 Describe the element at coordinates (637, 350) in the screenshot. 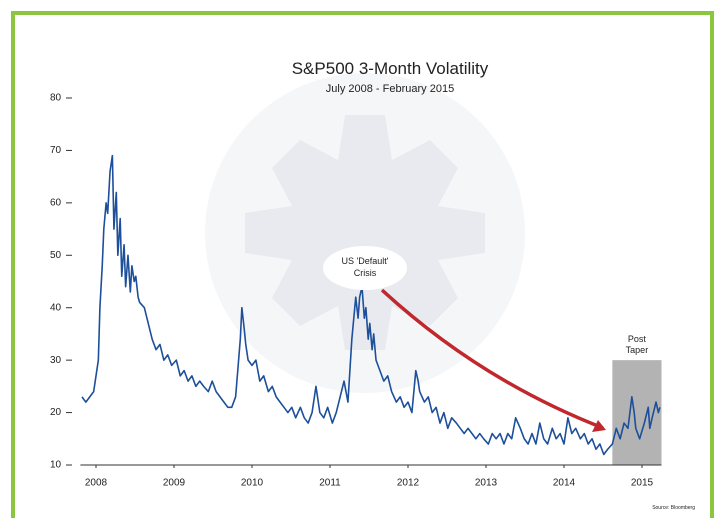

I see `region-label: Taper` at that location.